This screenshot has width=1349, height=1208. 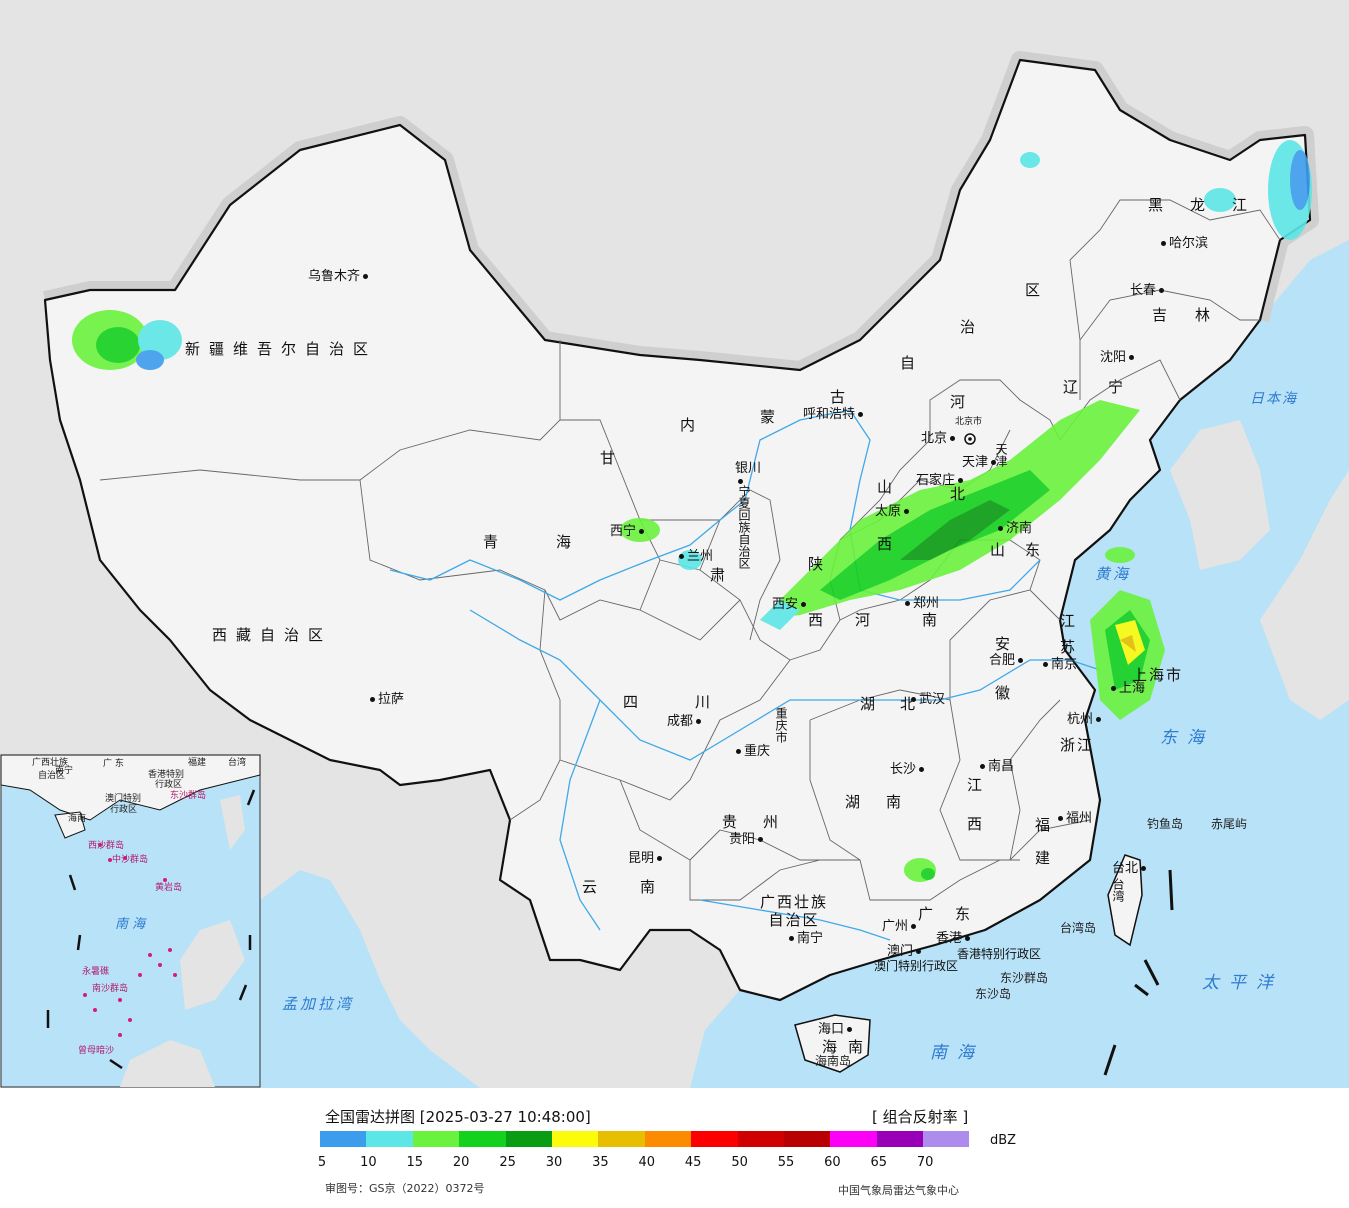 What do you see at coordinates (769, 417) in the screenshot?
I see `province-label-neimenggu-2: 蒙` at bounding box center [769, 417].